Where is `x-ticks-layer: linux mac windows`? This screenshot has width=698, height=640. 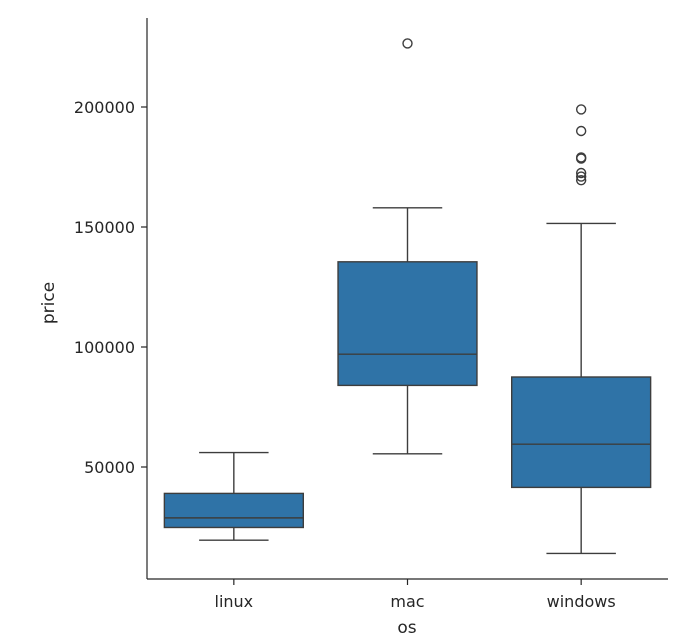
x-ticks-layer: linux mac windows is located at coordinates (415, 595).